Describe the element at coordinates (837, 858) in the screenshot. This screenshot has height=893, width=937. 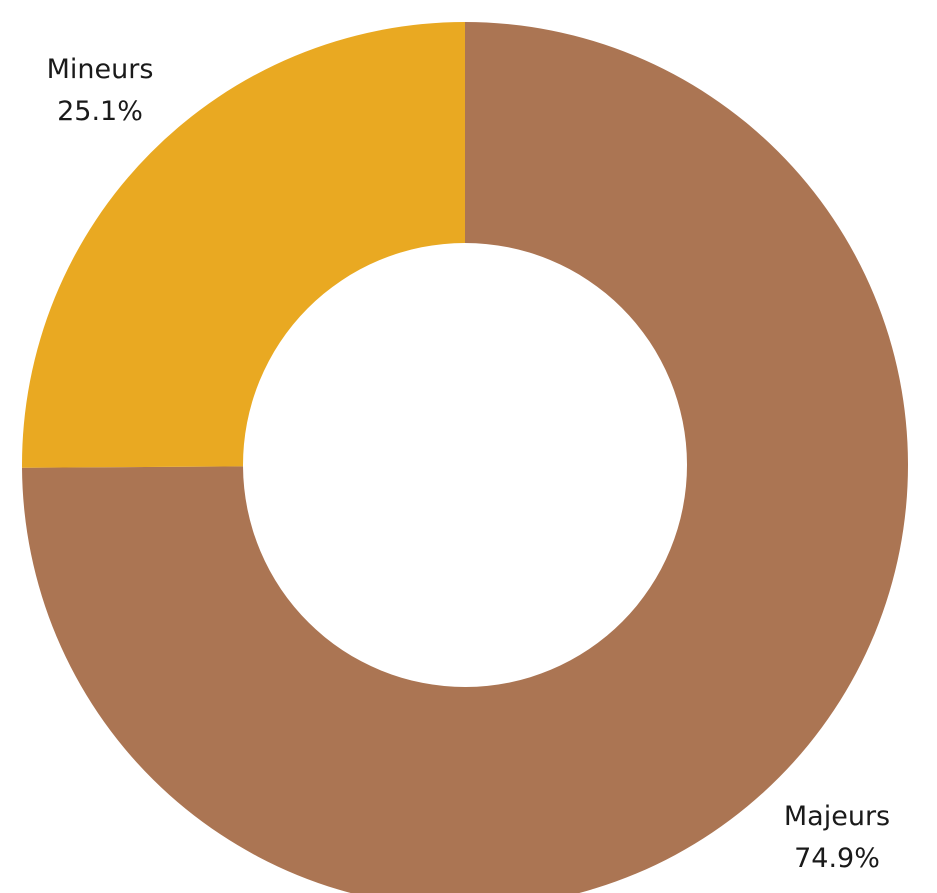
I see `slice-value-label: 74.9%` at that location.